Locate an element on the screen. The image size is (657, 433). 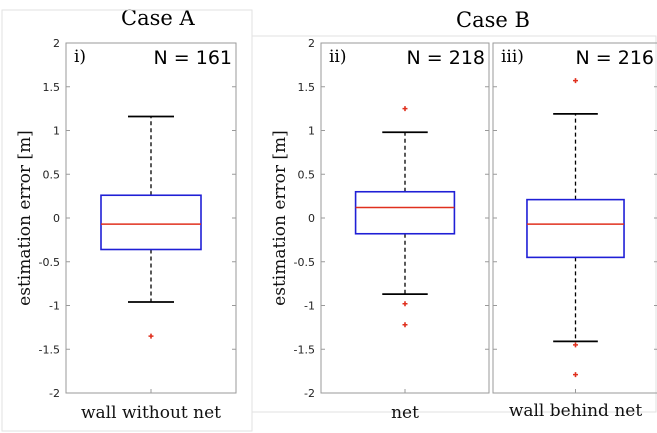
case-b-title: Case B is located at coordinates (493, 20).